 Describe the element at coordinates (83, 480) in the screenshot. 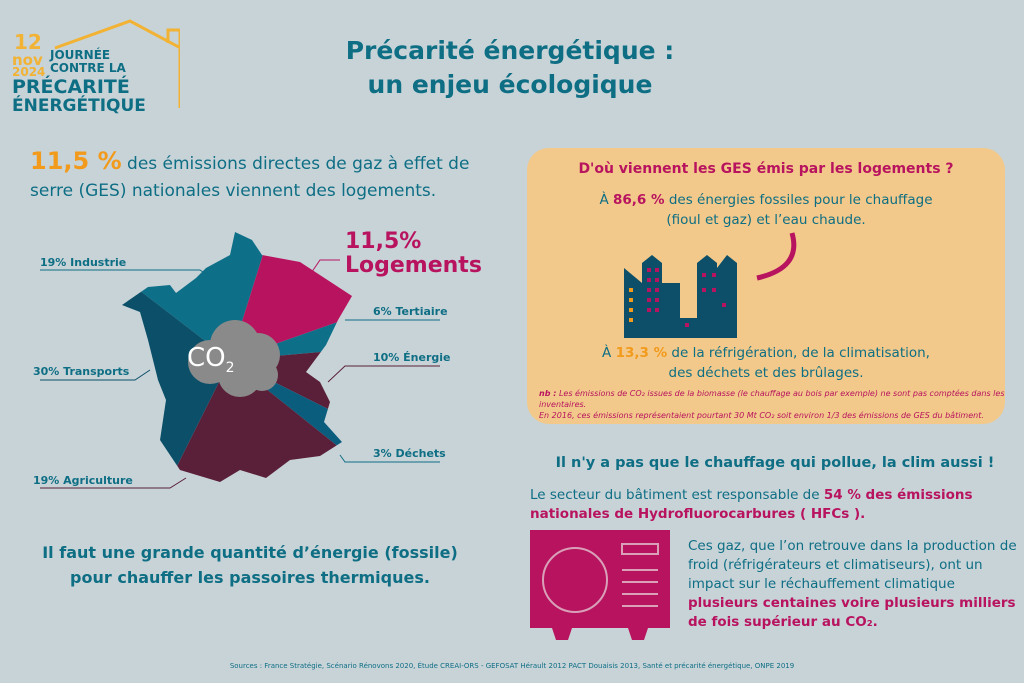

I see `label-agriculture: 19% Agriculture` at that location.